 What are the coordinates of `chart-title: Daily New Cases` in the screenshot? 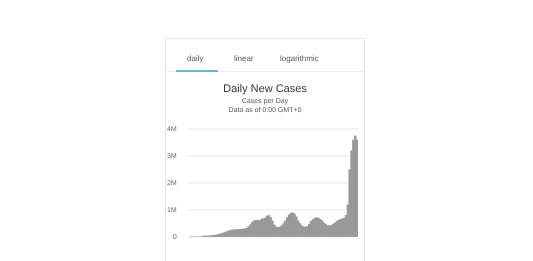 It's located at (265, 89).